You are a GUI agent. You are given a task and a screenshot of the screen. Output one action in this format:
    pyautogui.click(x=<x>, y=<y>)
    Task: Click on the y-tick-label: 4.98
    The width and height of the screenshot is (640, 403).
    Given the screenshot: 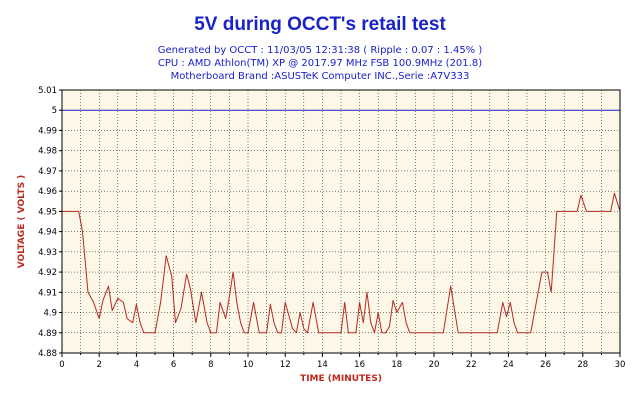 What is the action you would take?
    pyautogui.click(x=47, y=152)
    